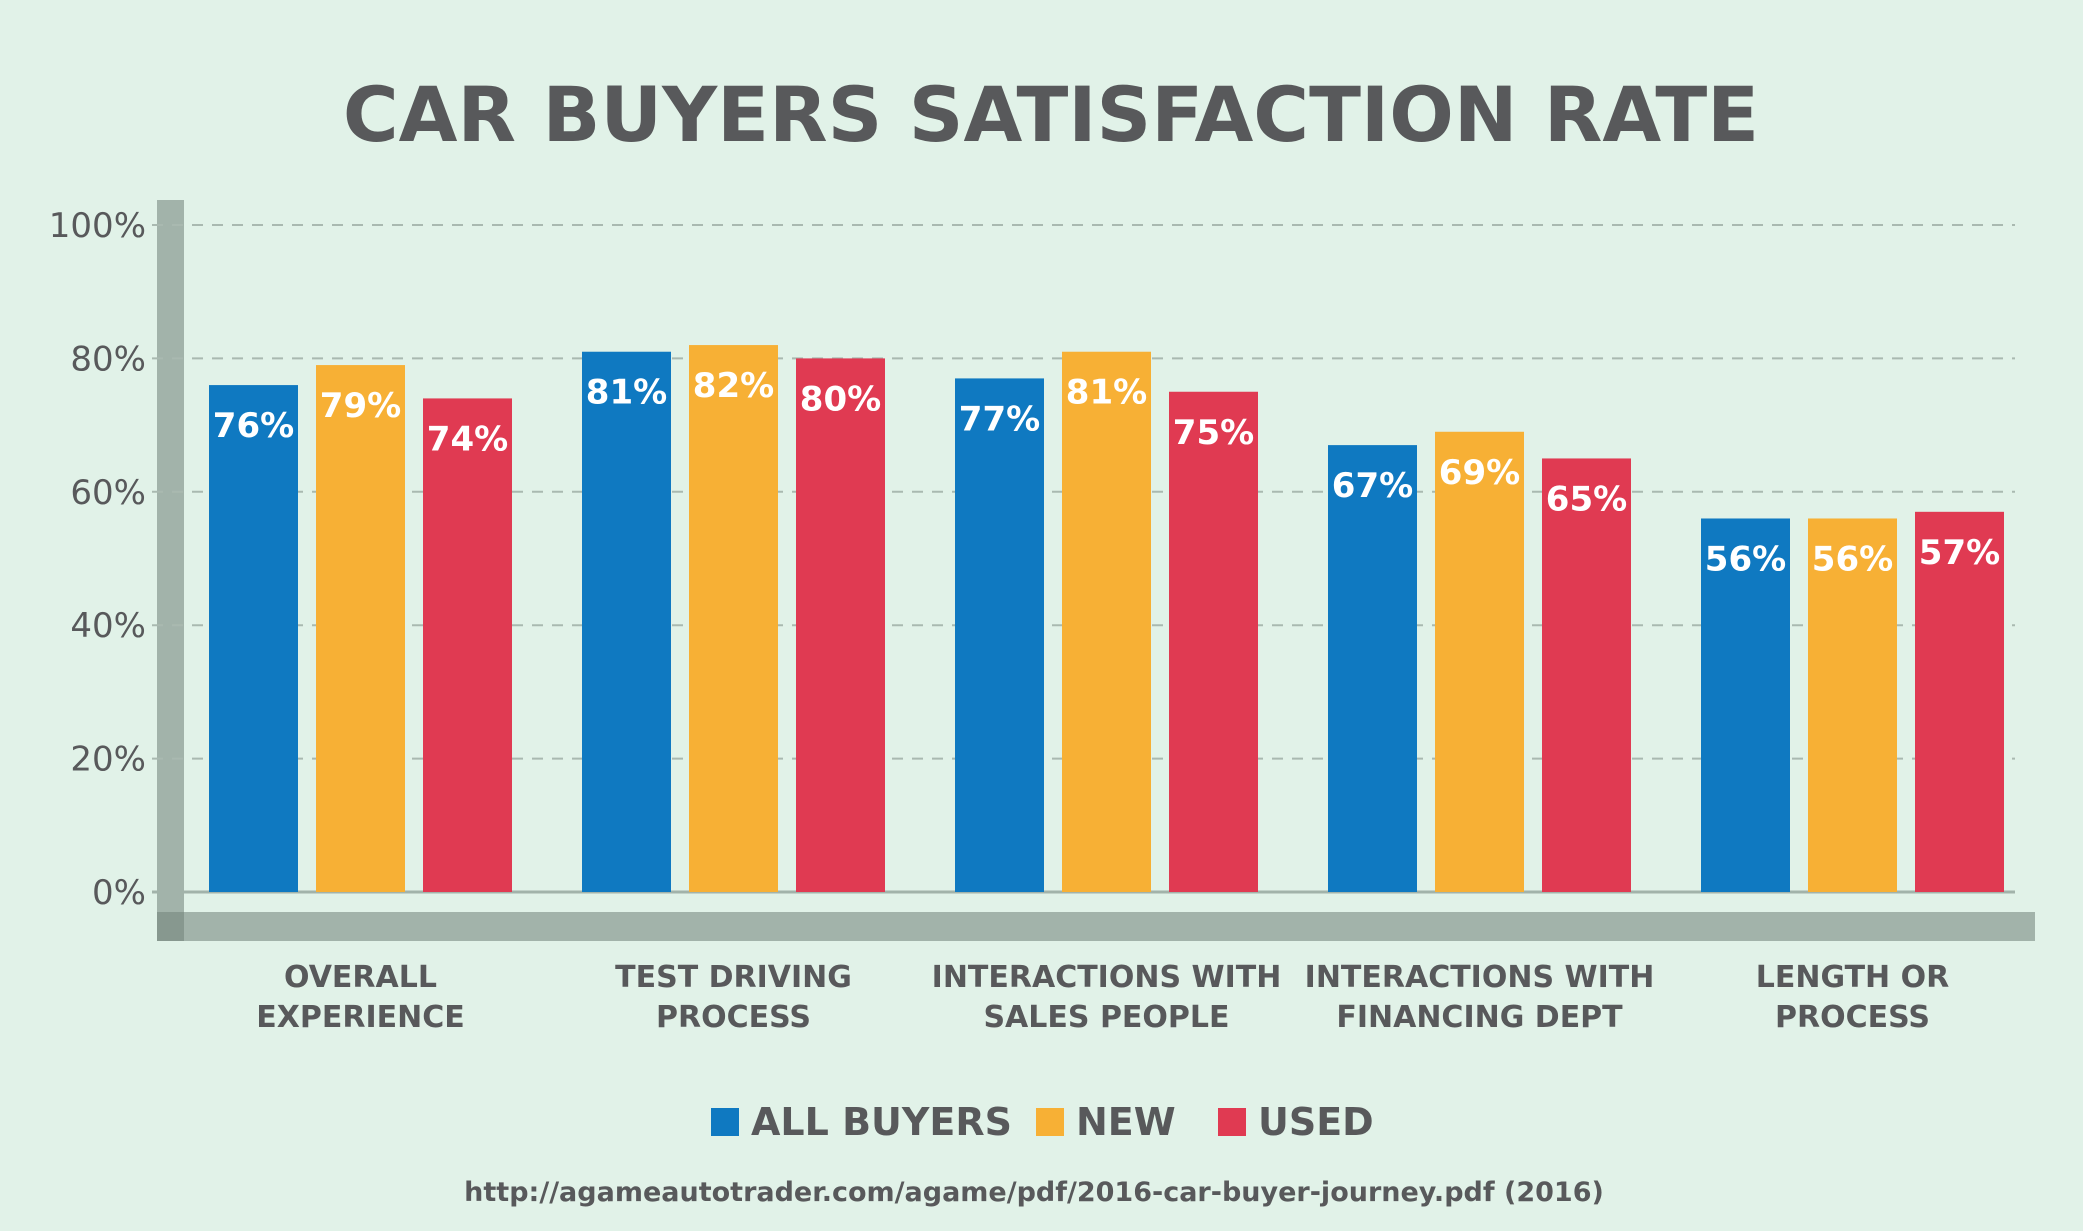 Image resolution: width=2083 pixels, height=1231 pixels. What do you see at coordinates (119, 893) in the screenshot?
I see `y-tick-label: 0%` at bounding box center [119, 893].